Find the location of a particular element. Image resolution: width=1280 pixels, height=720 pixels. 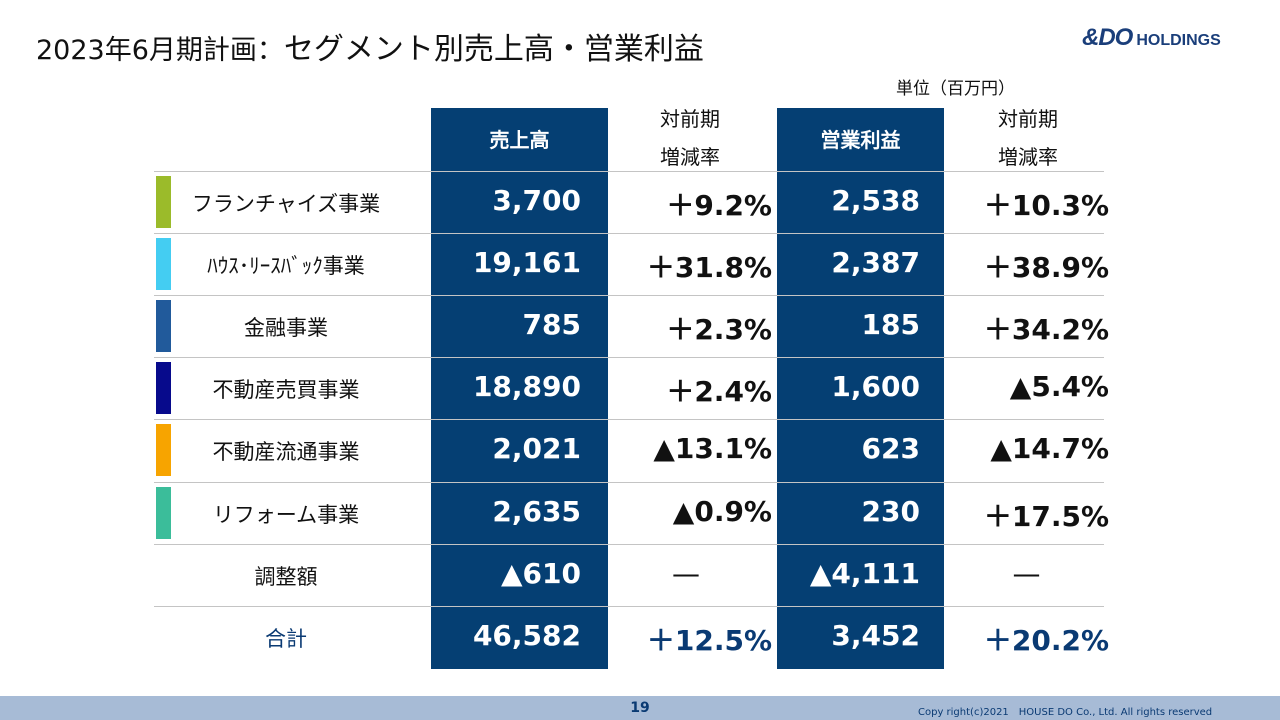

header-op: 営業利益 is located at coordinates (860, 140).